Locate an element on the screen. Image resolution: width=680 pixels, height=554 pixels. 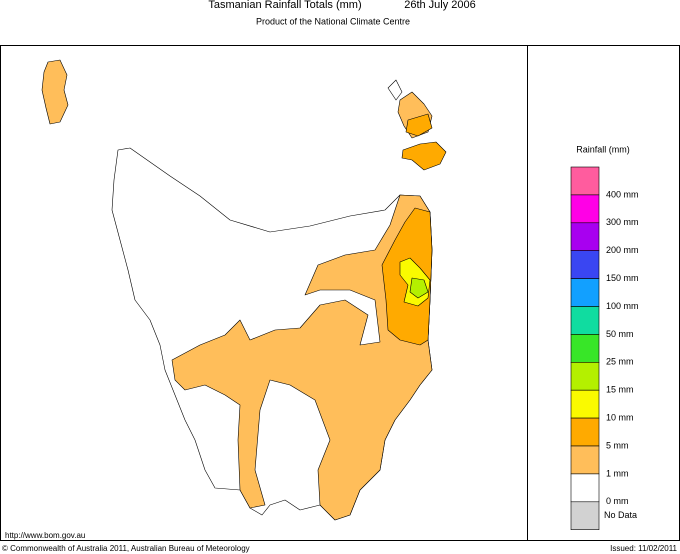
legend-label: 200 mm is located at coordinates (622, 250).